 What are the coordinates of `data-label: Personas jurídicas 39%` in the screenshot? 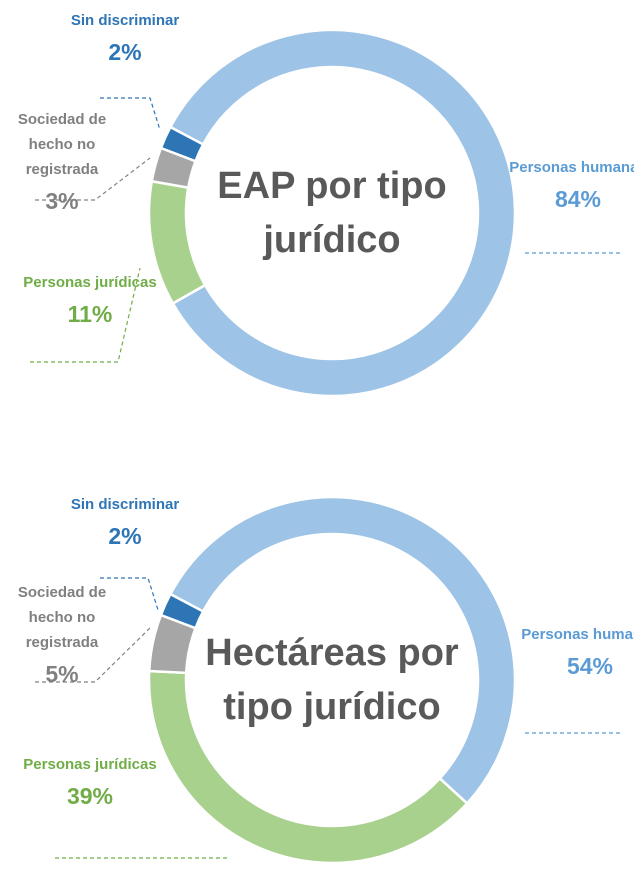 It's located at (90, 782).